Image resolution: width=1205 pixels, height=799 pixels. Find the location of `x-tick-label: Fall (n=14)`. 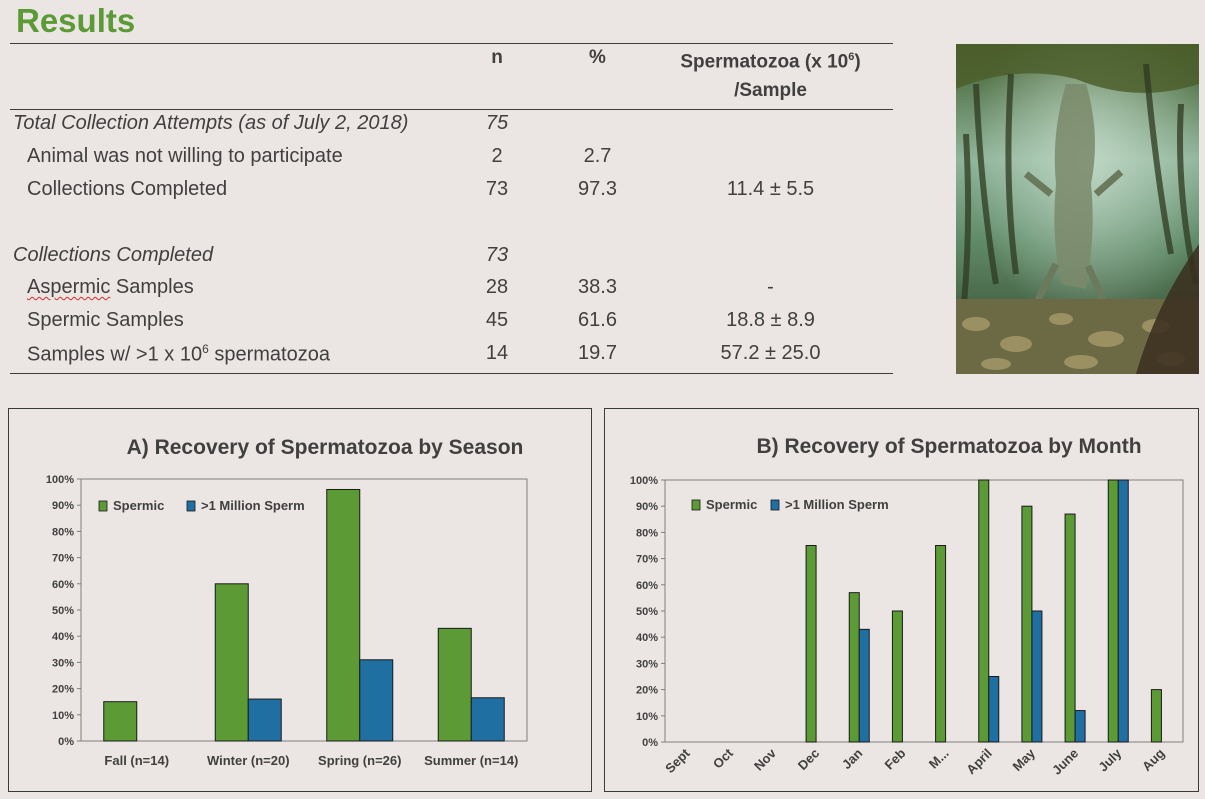

x-tick-label: Fall (n=14) is located at coordinates (136, 760).